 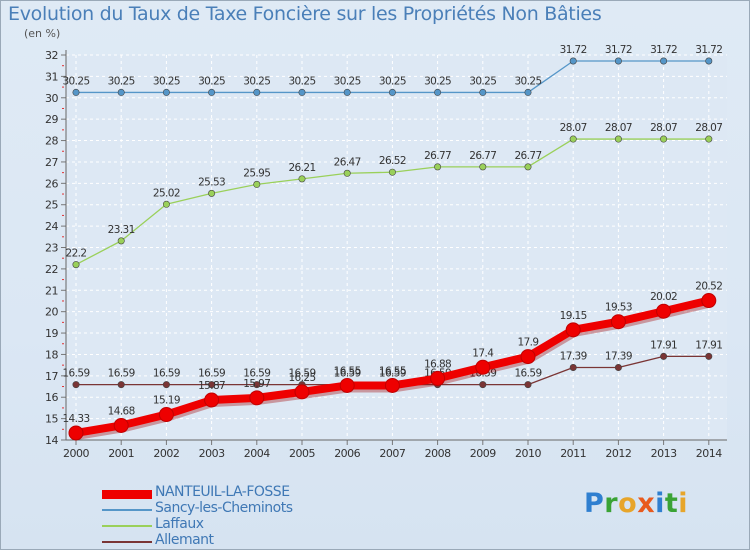 What do you see at coordinates (51, 98) in the screenshot?
I see `y-tick-label: 30` at bounding box center [51, 98].